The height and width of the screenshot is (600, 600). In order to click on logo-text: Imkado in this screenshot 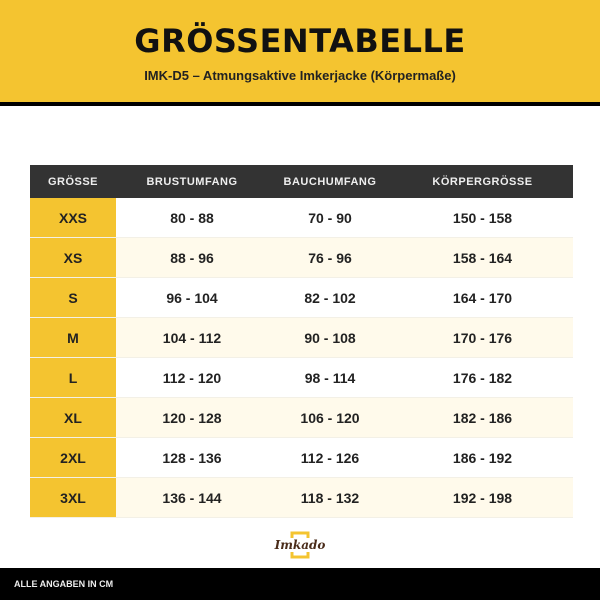, I will do `click(300, 545)`.